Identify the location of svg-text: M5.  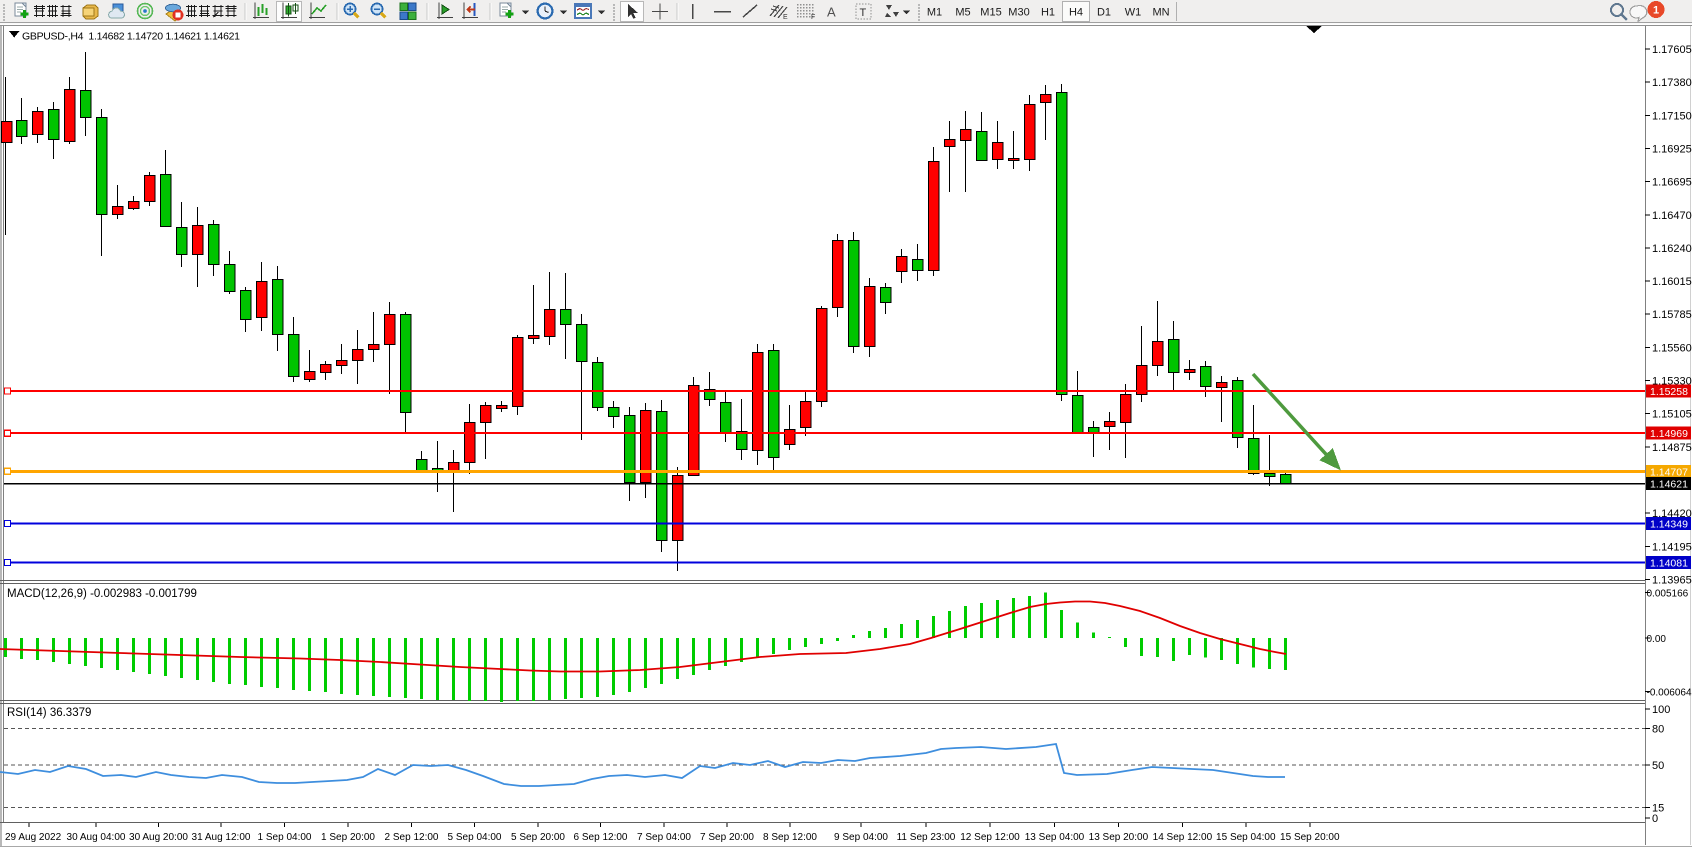
(962, 13).